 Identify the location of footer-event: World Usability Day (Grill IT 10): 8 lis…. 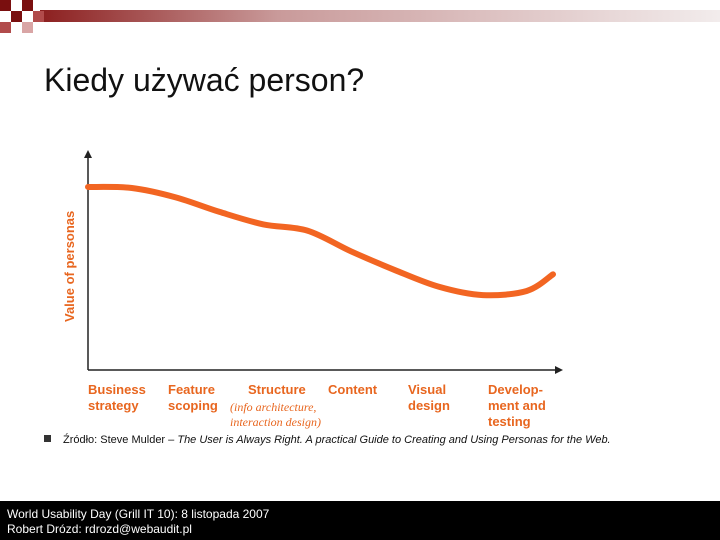
(138, 514).